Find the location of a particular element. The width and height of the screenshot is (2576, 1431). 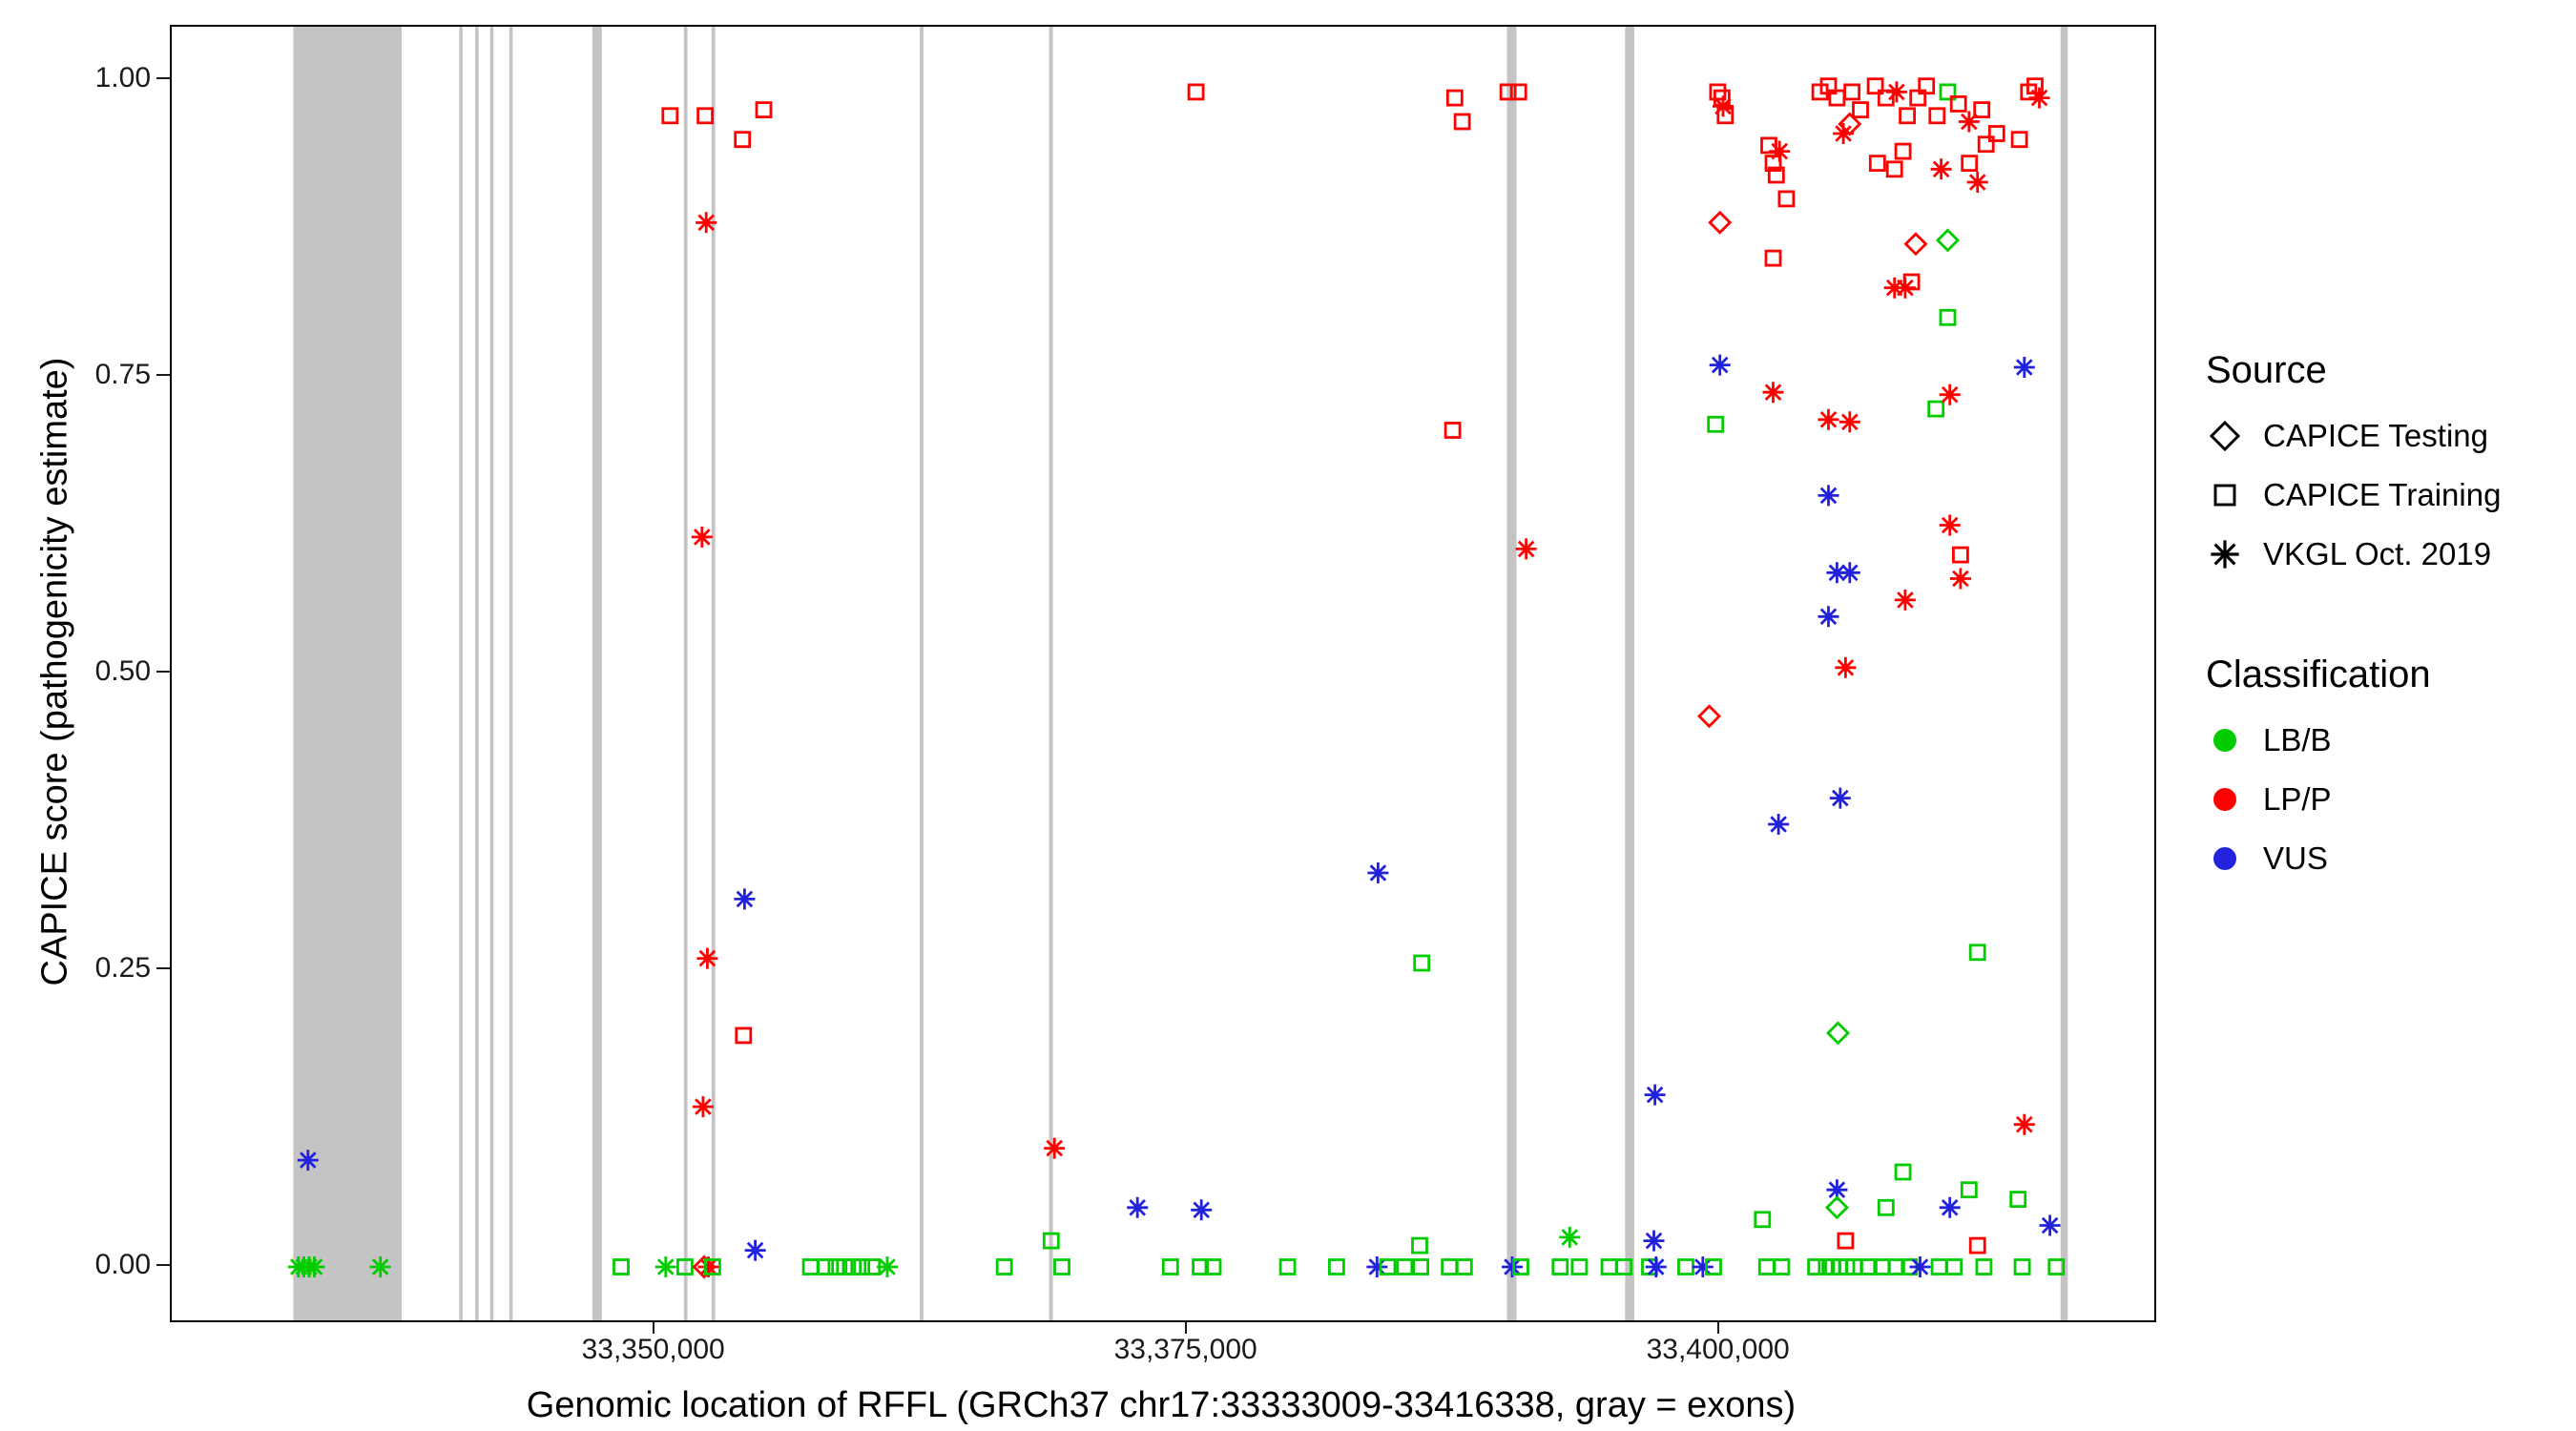

y-tick-label: 1.00 is located at coordinates (122, 77).